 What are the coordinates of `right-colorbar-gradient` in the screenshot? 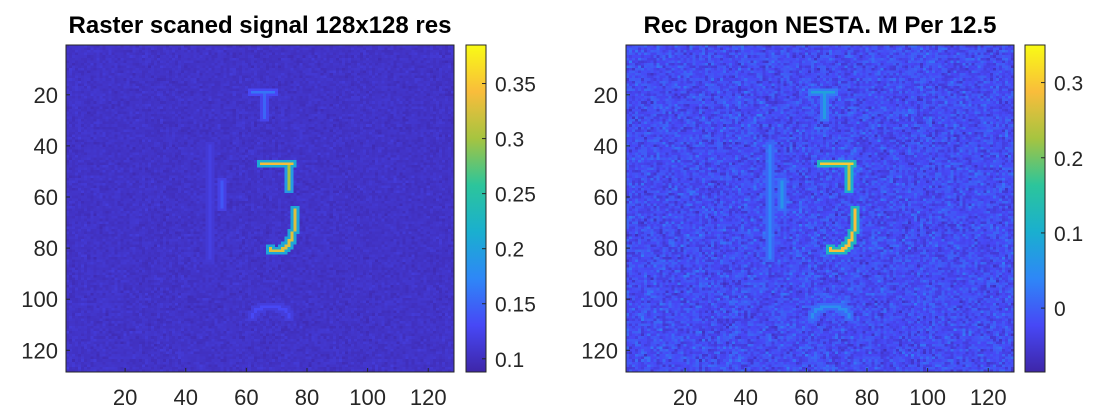 It's located at (1035, 208).